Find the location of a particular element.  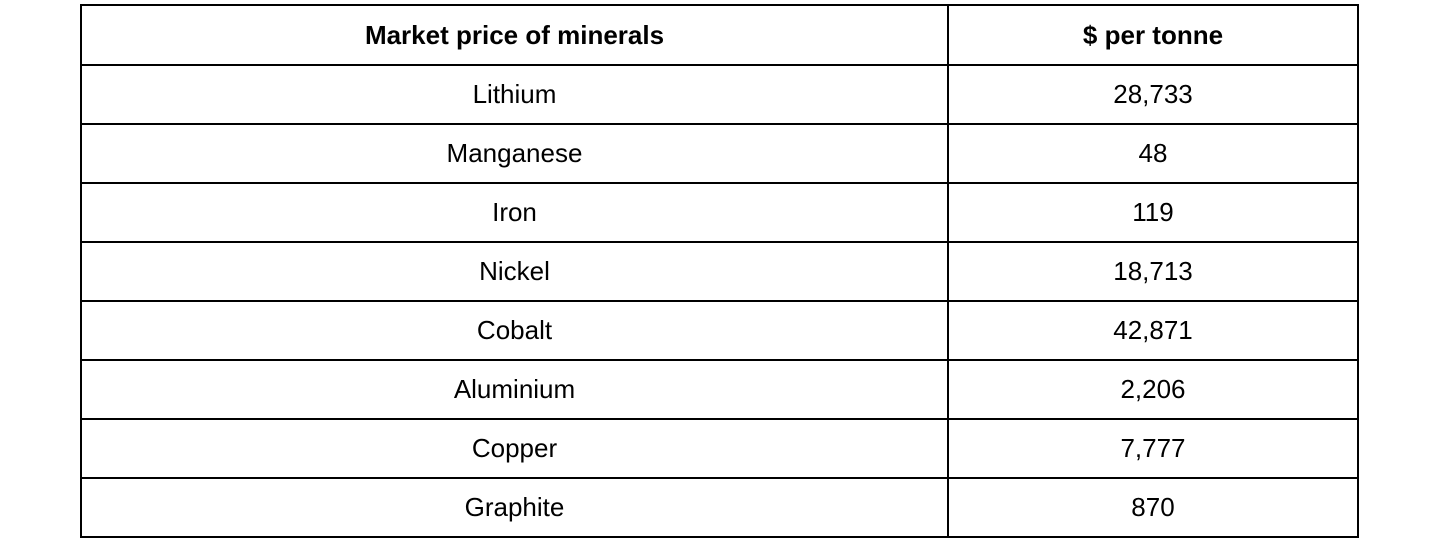

table-row: Cobalt 42,871 is located at coordinates (719, 330).